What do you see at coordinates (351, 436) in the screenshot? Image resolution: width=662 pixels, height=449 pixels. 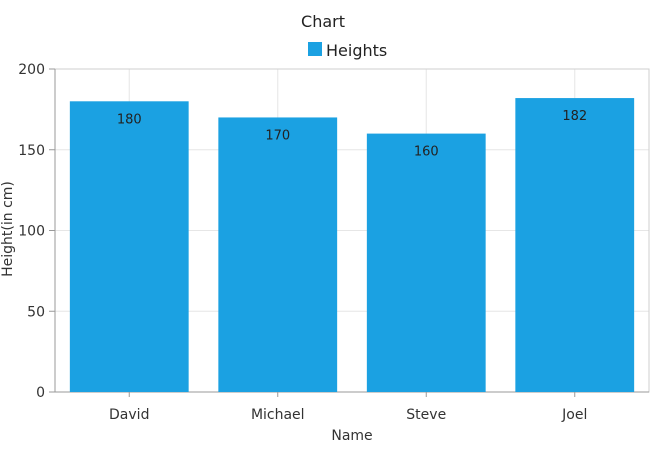 I see `x-axis-title: Name` at bounding box center [351, 436].